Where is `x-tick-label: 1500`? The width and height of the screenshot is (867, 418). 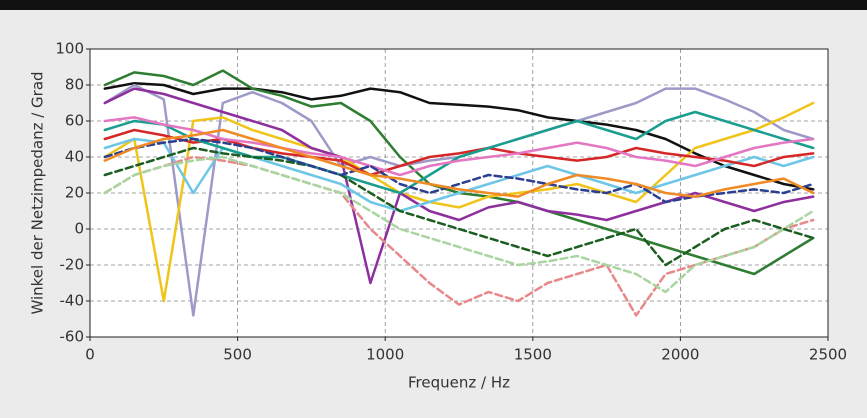
x-tick-label: 1500 is located at coordinates (533, 355).